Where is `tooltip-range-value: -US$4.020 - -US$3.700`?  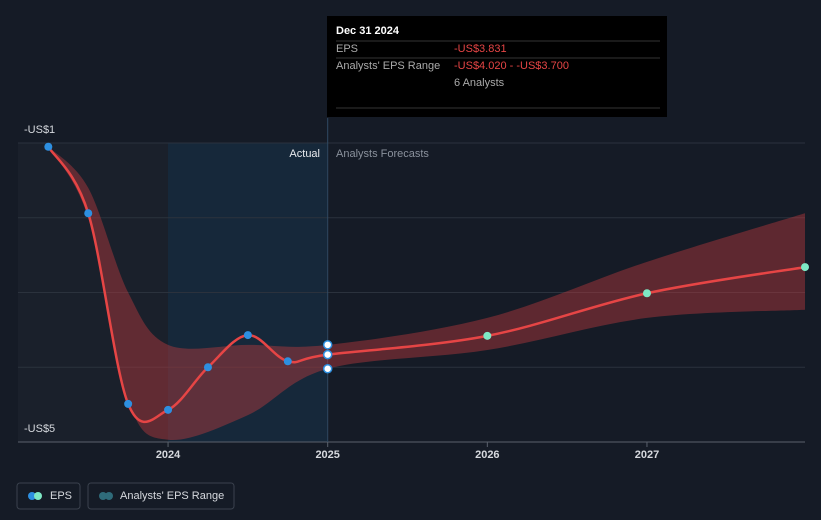 tooltip-range-value: -US$4.020 - -US$3.700 is located at coordinates (511, 66).